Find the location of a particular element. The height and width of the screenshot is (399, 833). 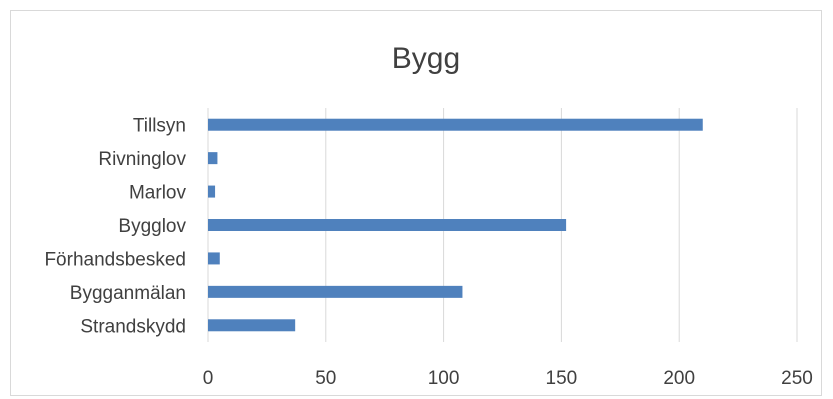

chart-title: Bygg is located at coordinates (426, 58).